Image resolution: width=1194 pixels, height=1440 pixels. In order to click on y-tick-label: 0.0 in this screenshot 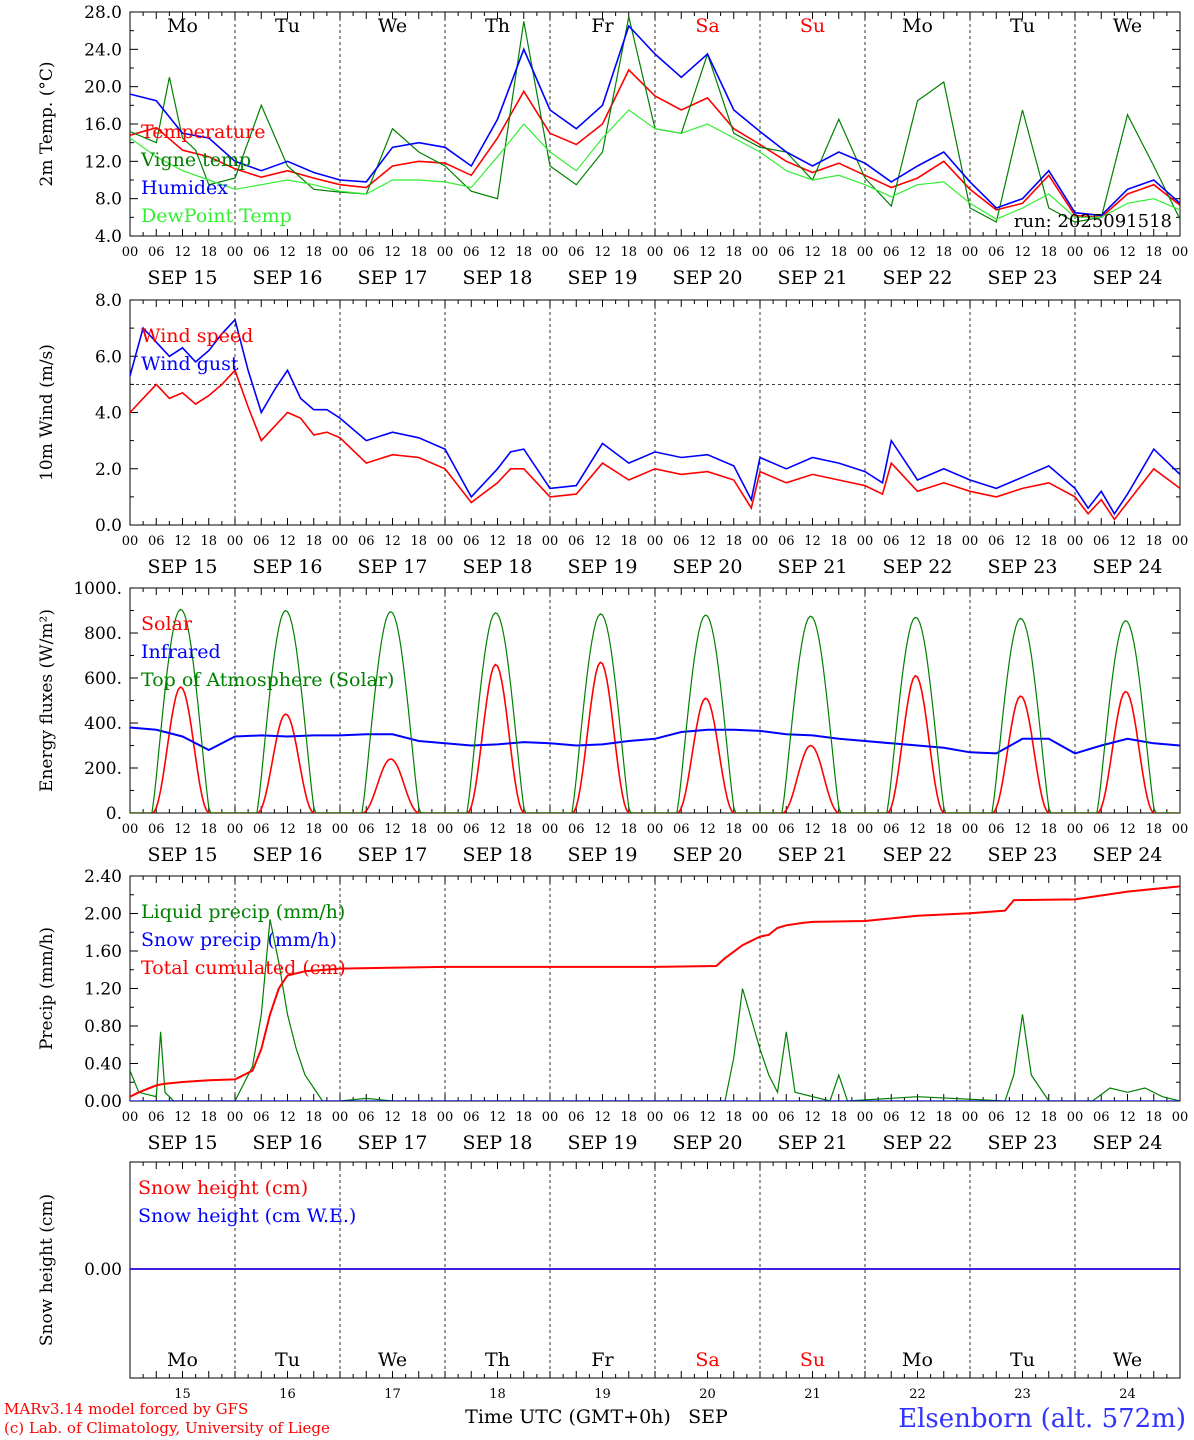, I will do `click(108, 526)`.